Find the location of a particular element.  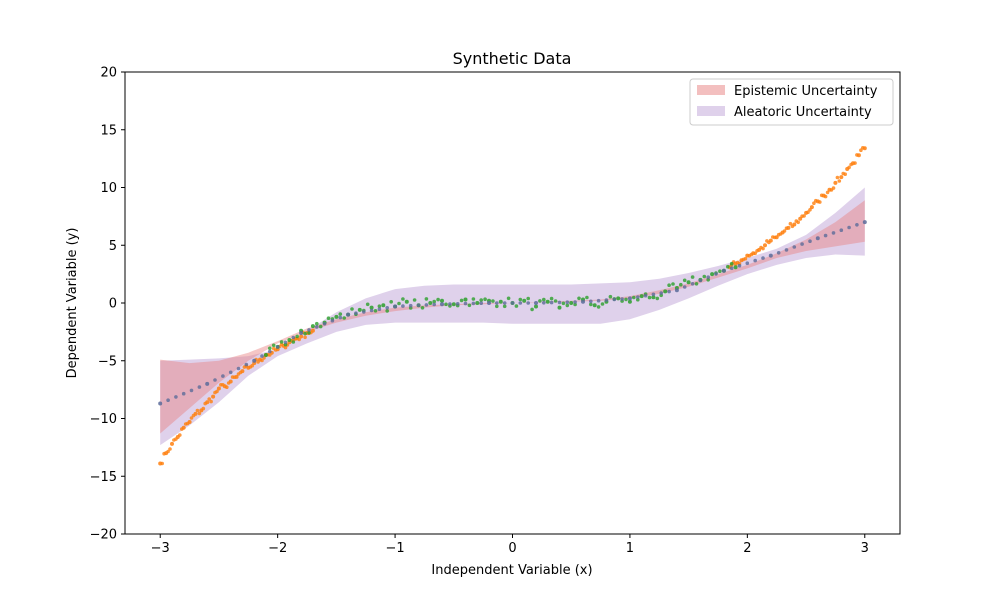

y-tick-label: 15 is located at coordinates (108, 130).